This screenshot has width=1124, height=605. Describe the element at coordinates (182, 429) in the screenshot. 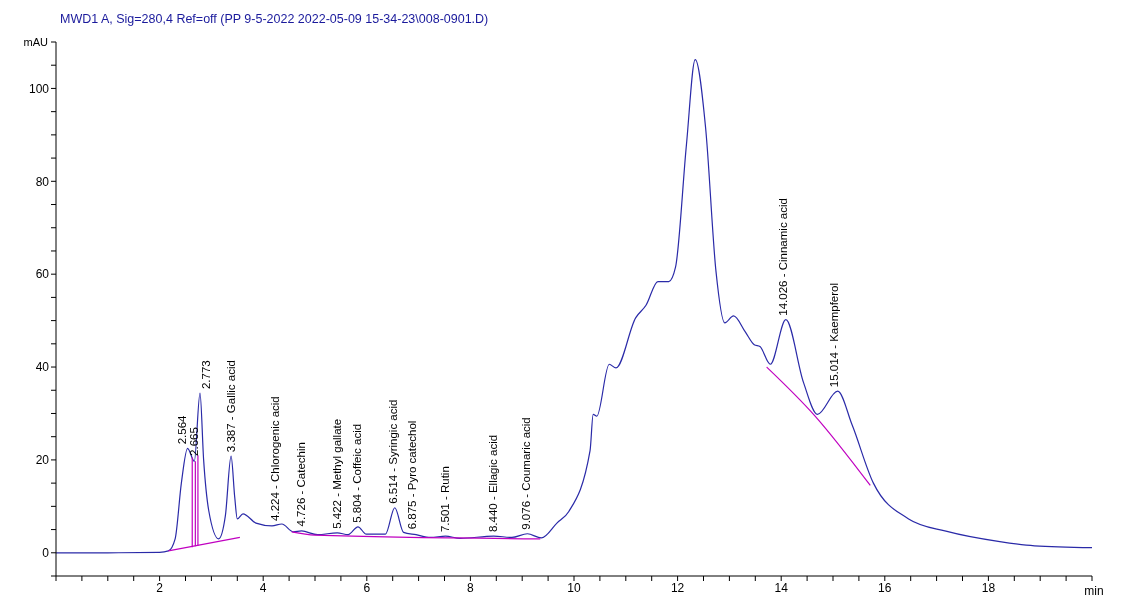

I see `annotation: 2.564` at that location.